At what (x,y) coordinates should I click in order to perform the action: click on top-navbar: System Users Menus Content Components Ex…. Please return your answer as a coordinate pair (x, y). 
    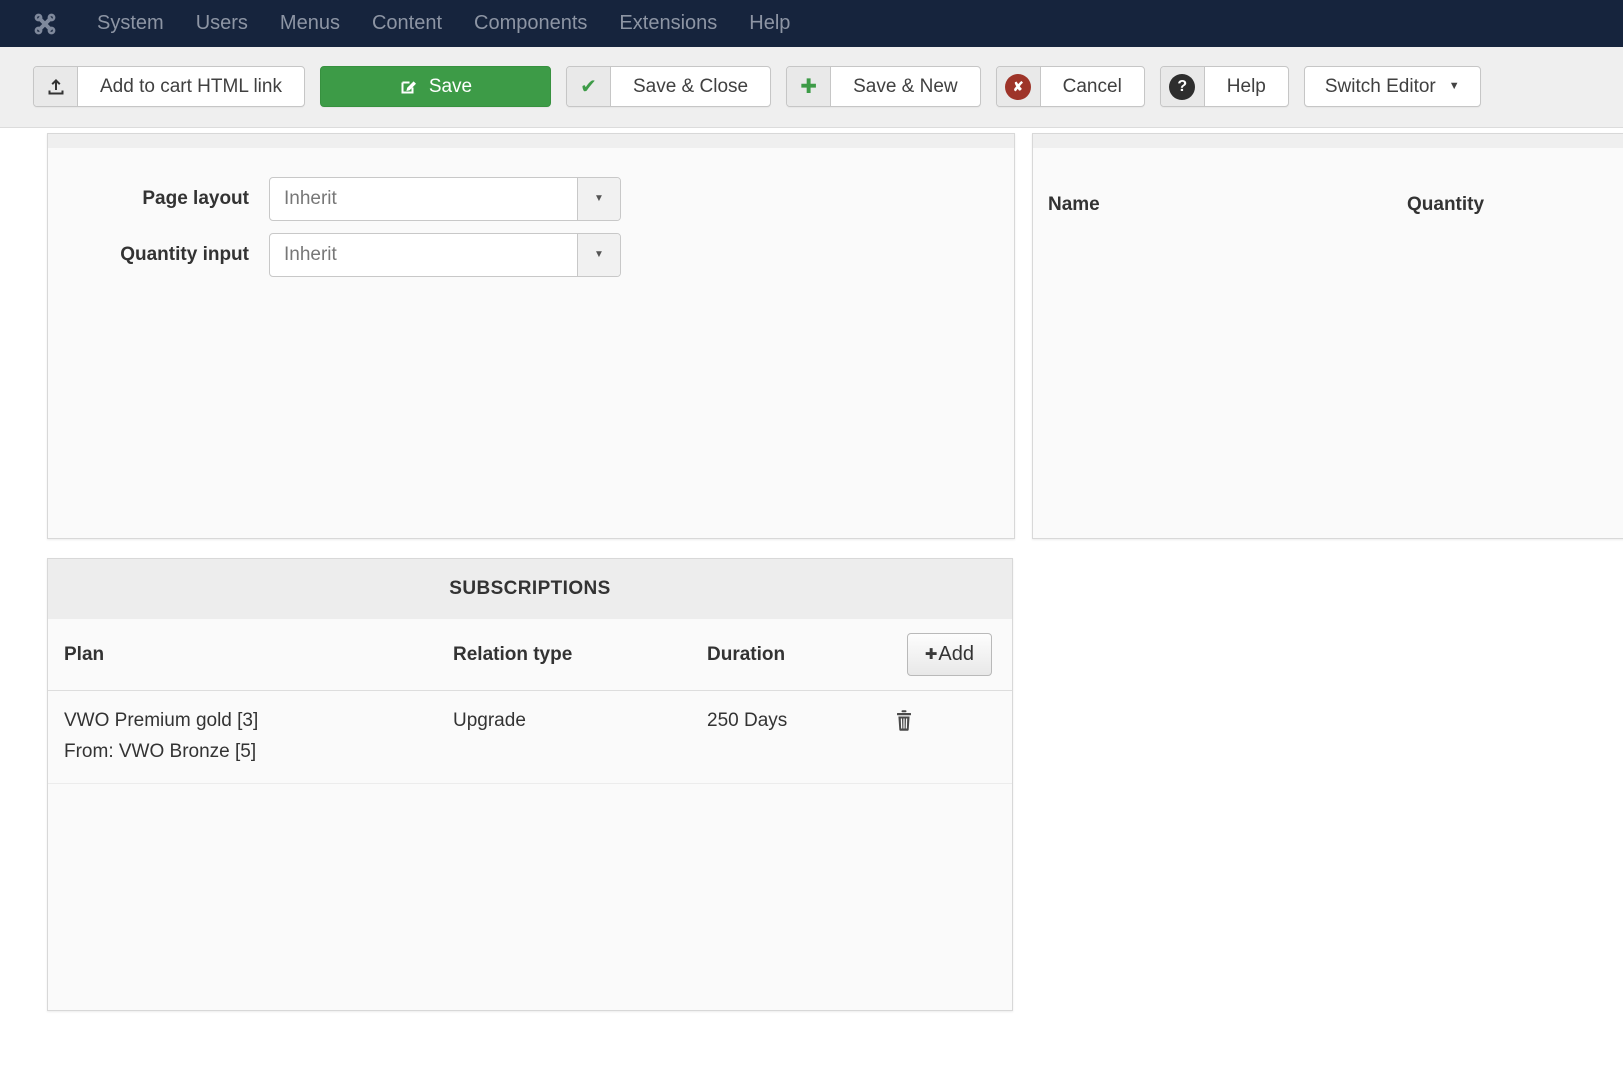
    Looking at the image, I should click on (811, 23).